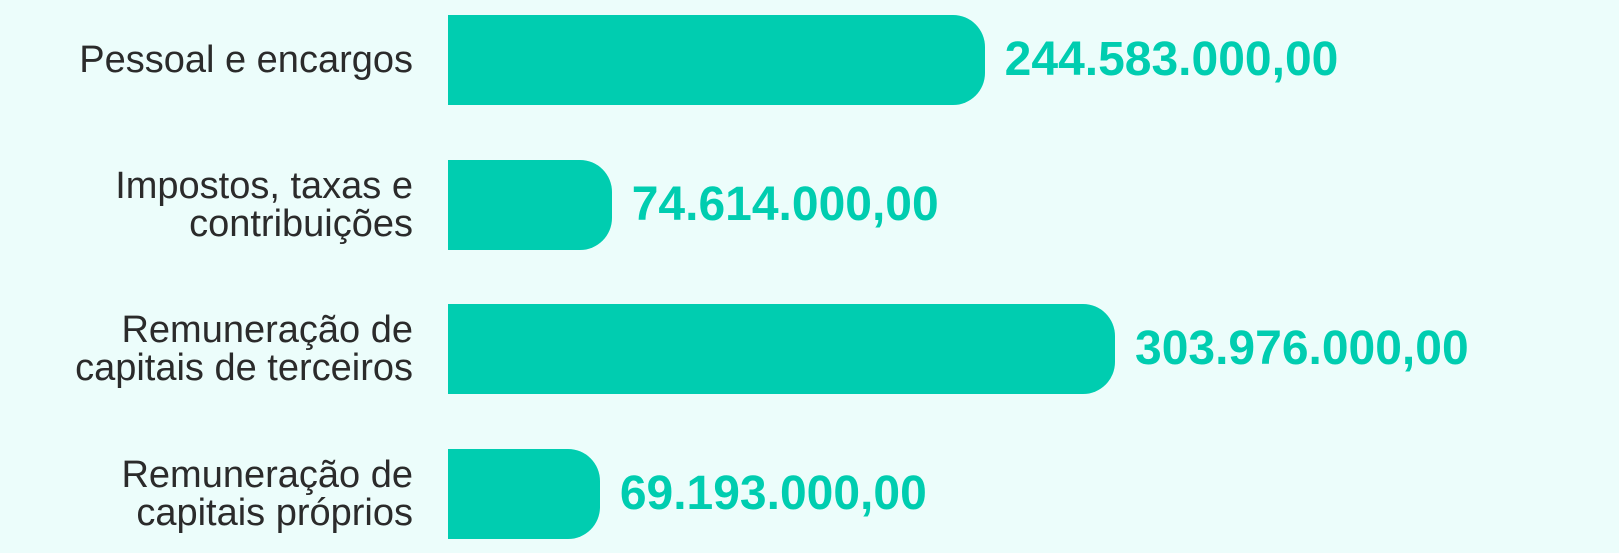  I want to click on category-label-box: Impostos, taxas e contribuições, so click(206, 205).